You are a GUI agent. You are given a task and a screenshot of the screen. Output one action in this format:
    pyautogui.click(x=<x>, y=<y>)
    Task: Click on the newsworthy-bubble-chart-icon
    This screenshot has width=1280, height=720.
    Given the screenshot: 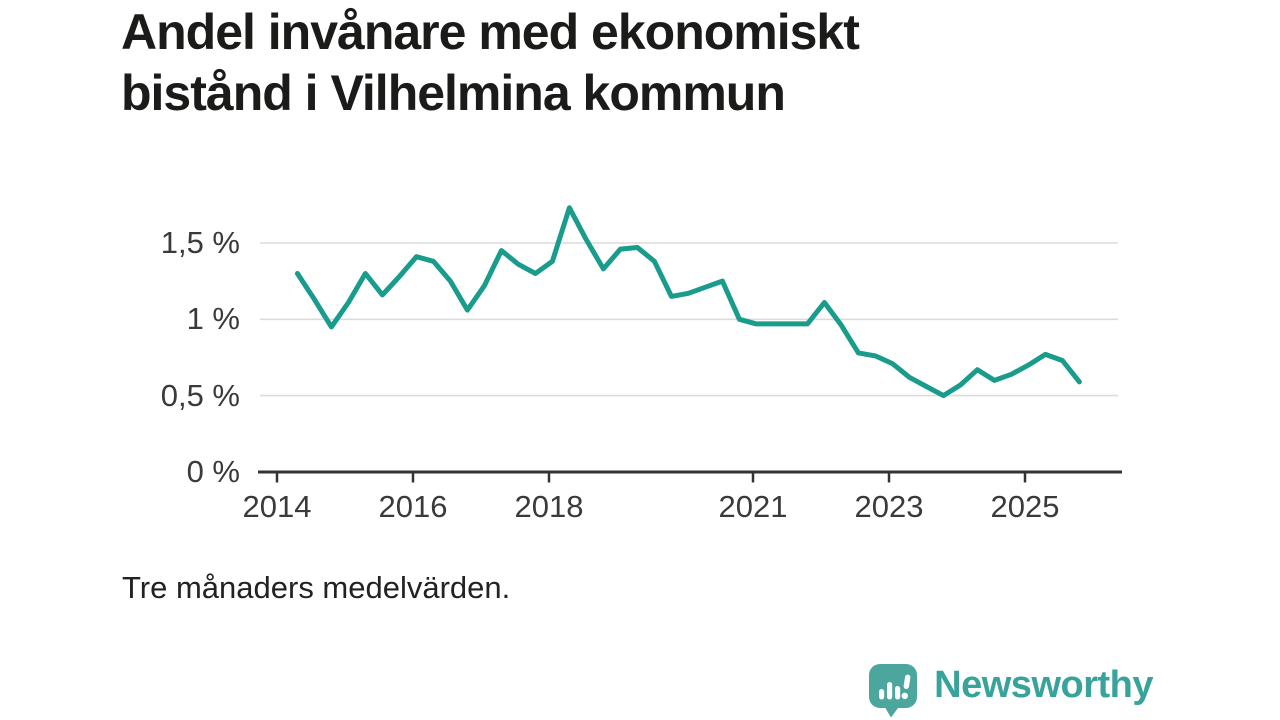 What is the action you would take?
    pyautogui.click(x=893, y=691)
    